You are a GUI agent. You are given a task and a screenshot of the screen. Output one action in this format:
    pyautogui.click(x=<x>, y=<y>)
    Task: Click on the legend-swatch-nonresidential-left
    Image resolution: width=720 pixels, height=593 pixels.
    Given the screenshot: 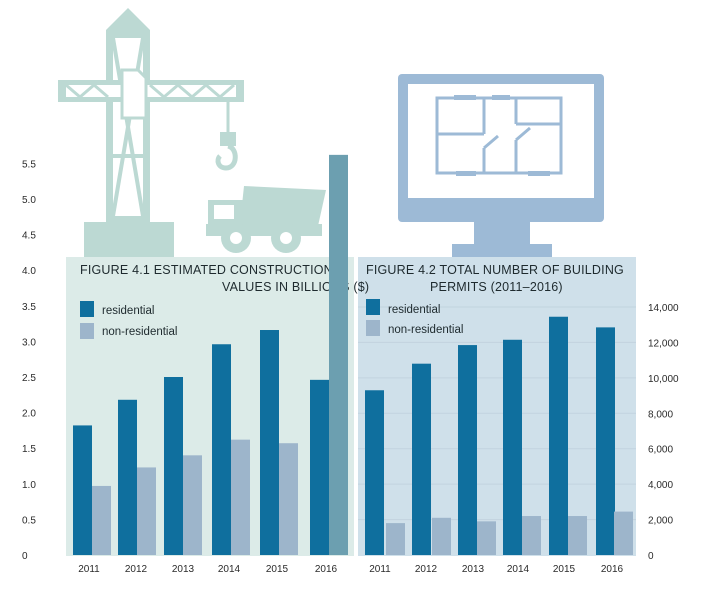 What is the action you would take?
    pyautogui.click(x=87, y=331)
    